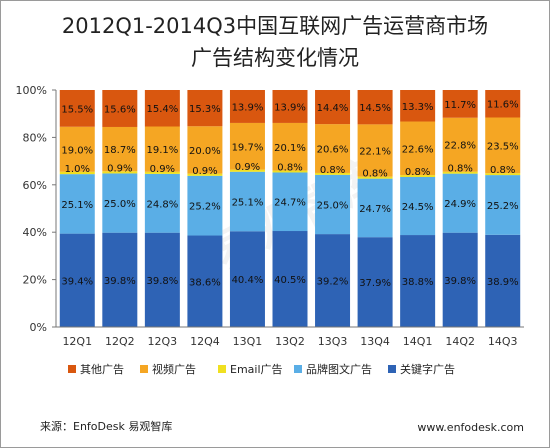  I want to click on legend-label: 其他广告, so click(102, 369).